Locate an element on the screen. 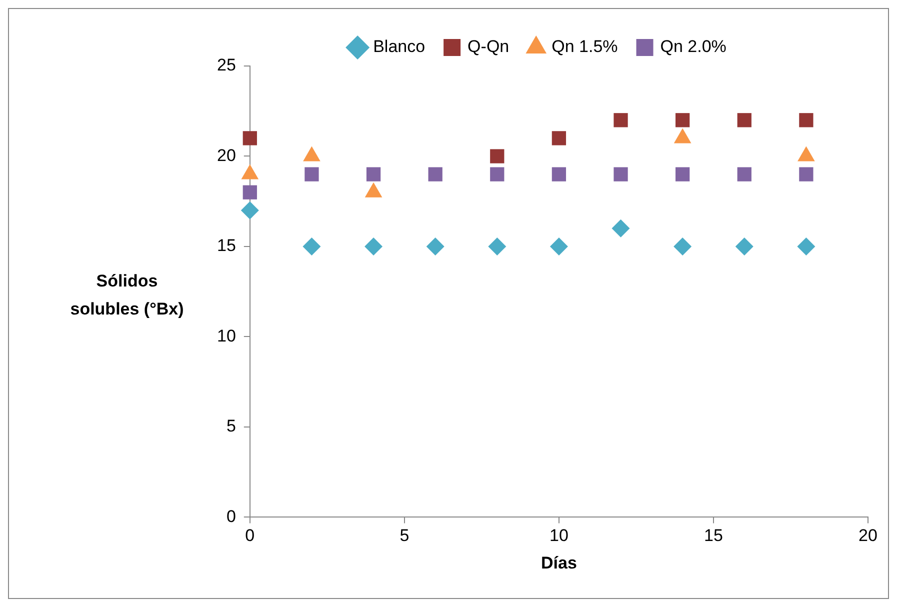 This screenshot has width=897, height=607. x-tick-label: 10 is located at coordinates (558, 536).